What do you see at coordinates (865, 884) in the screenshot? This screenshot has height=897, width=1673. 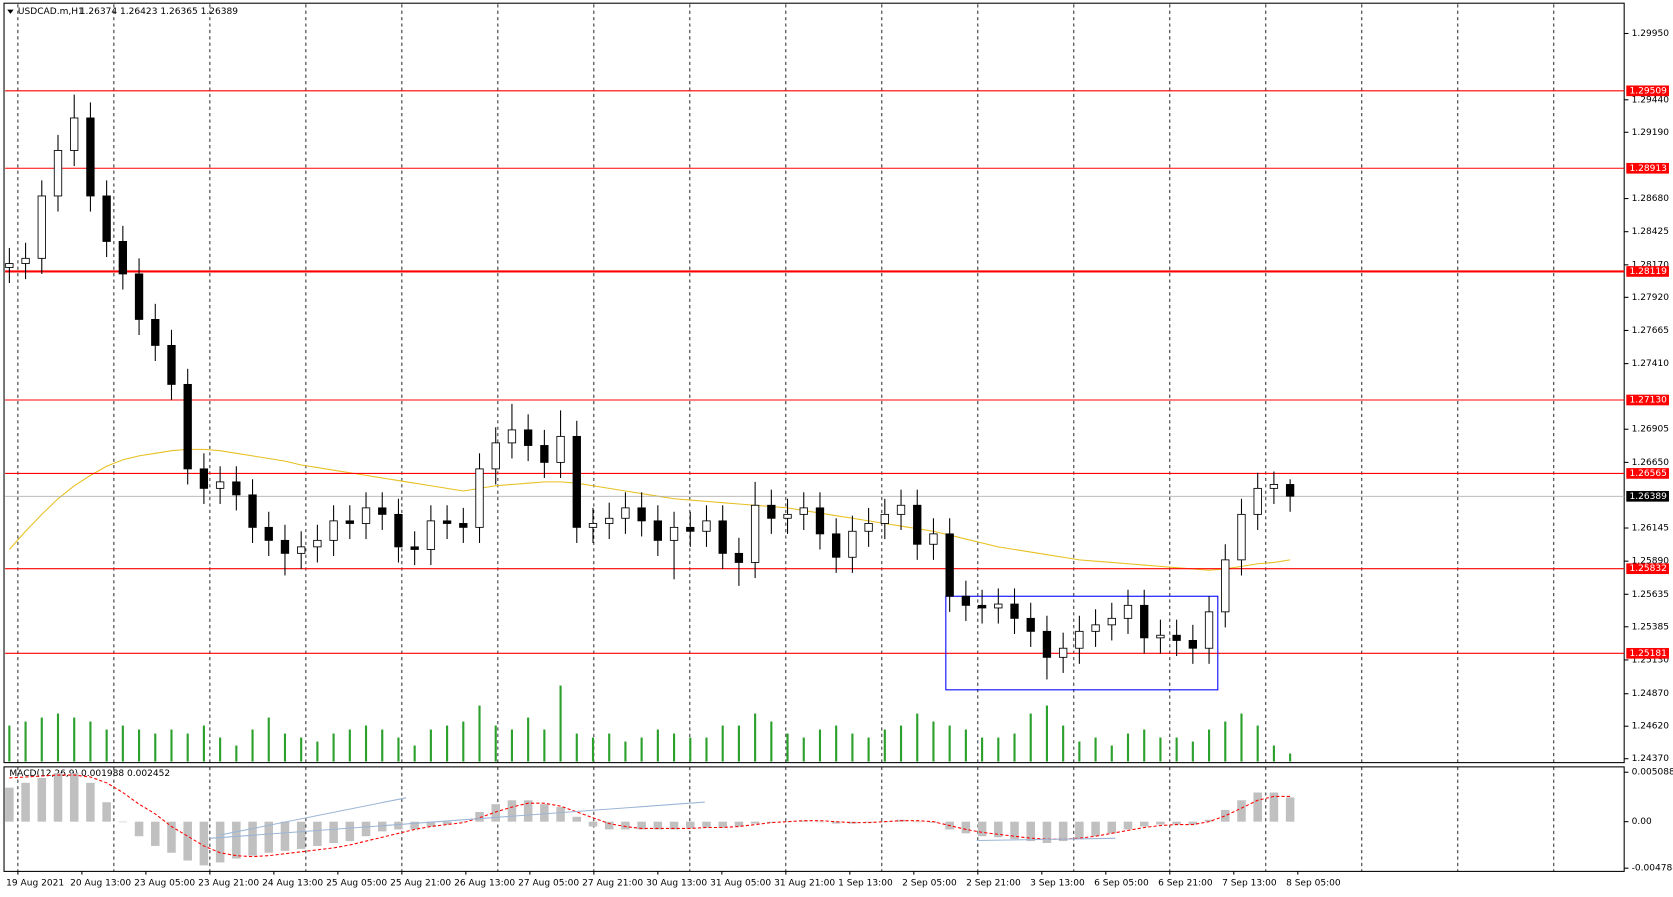 I see `x-tick-label: 1 Sep 13:00` at bounding box center [865, 884].